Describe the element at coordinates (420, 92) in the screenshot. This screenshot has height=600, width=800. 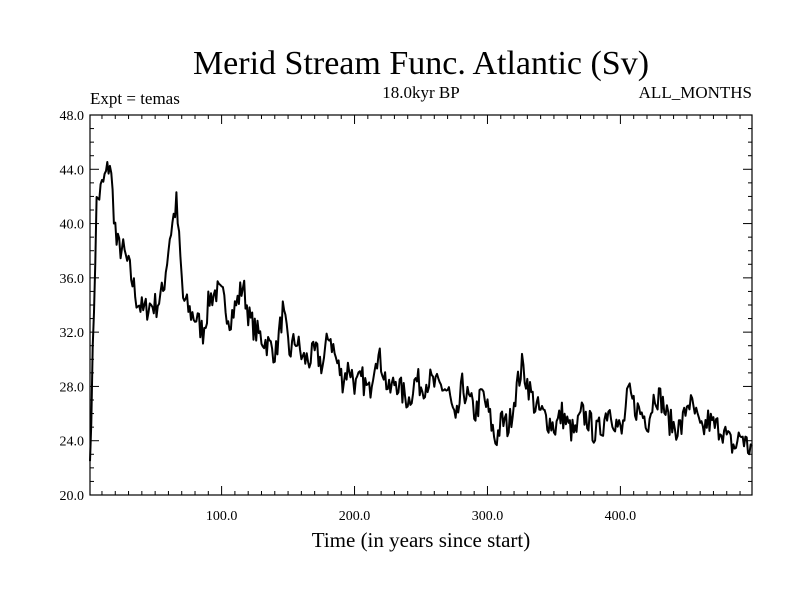
I see `chart-subtitle: 18.0kyr BP` at that location.